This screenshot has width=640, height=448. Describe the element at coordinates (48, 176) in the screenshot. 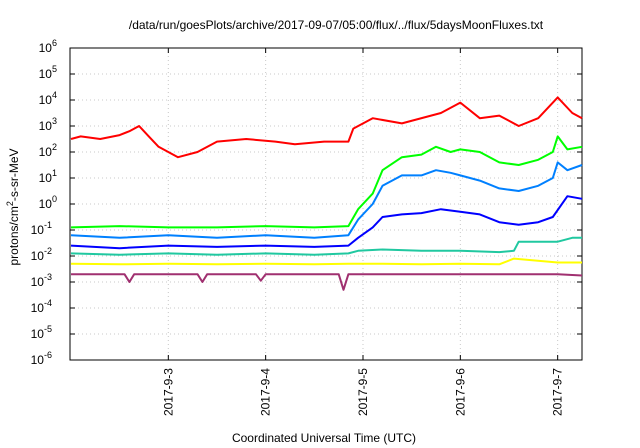

I see `y-tick-label: 10¹` at that location.